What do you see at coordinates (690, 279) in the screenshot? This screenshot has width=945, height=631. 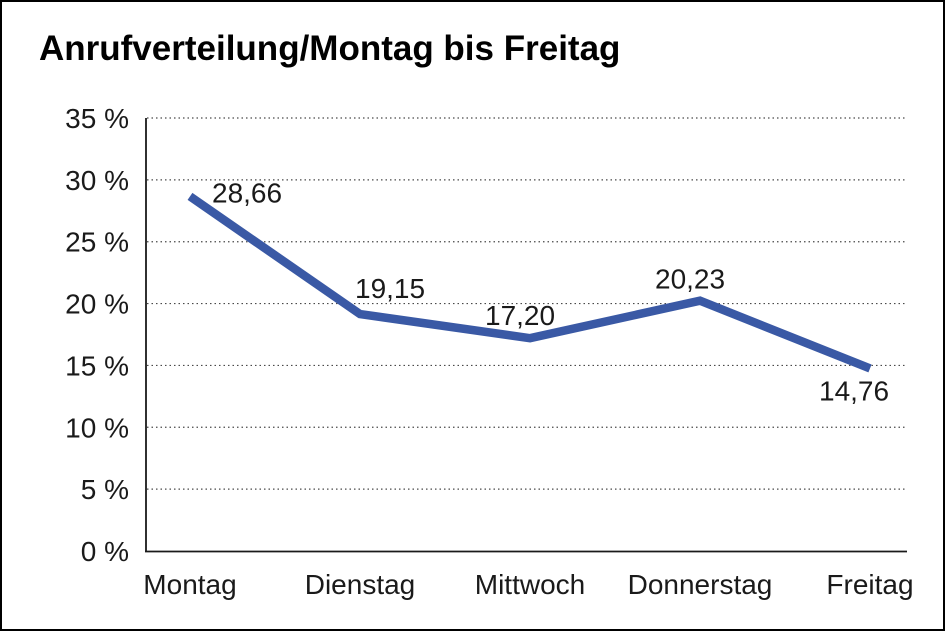 I see `data-label: 20,23` at bounding box center [690, 279].